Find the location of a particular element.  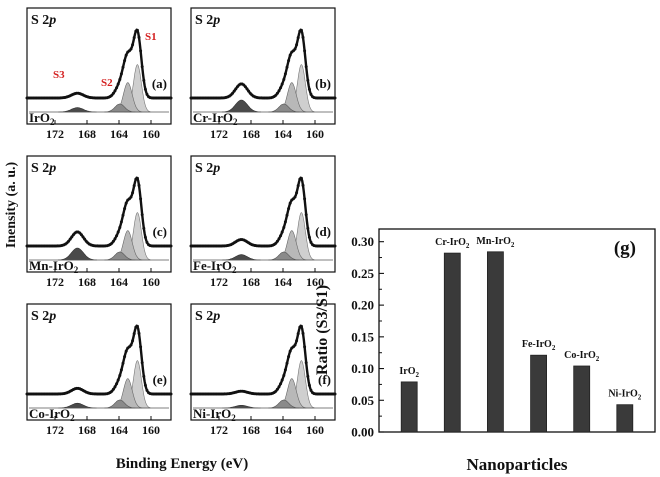

xps-sample-label: Co-IrO2 is located at coordinates (52, 414).